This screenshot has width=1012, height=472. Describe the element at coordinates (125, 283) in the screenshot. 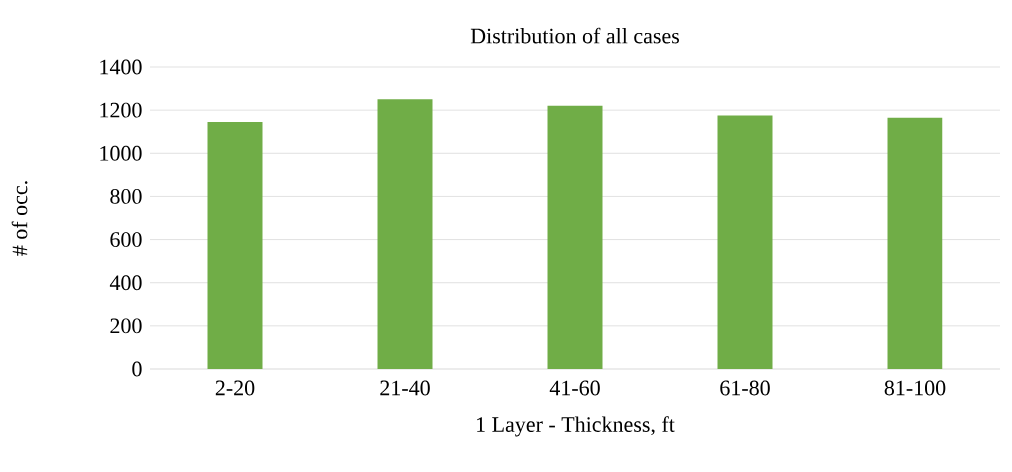

I see `y-tick-label: 400` at that location.